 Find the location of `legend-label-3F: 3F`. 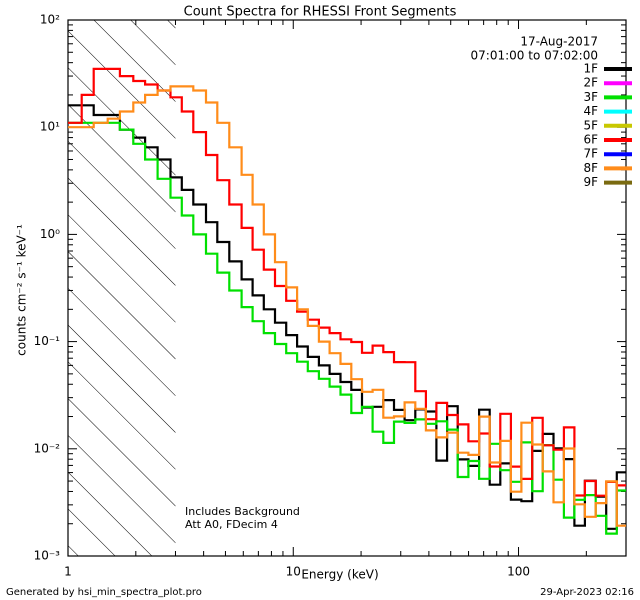

legend-label-3F: 3F is located at coordinates (590, 97).